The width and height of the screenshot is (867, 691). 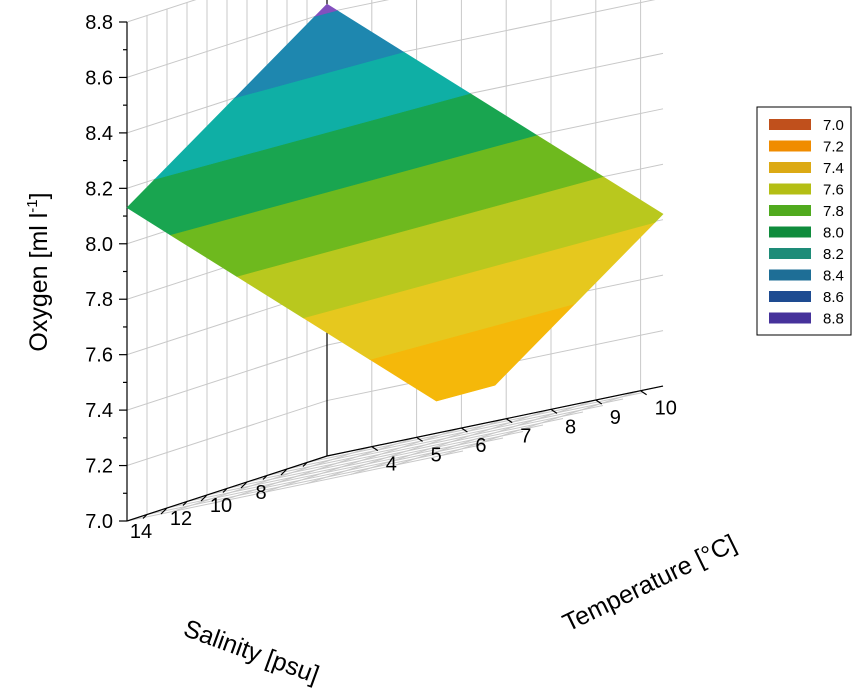 What do you see at coordinates (161, 11) in the screenshot?
I see `gridline-left-wall-z` at bounding box center [161, 11].